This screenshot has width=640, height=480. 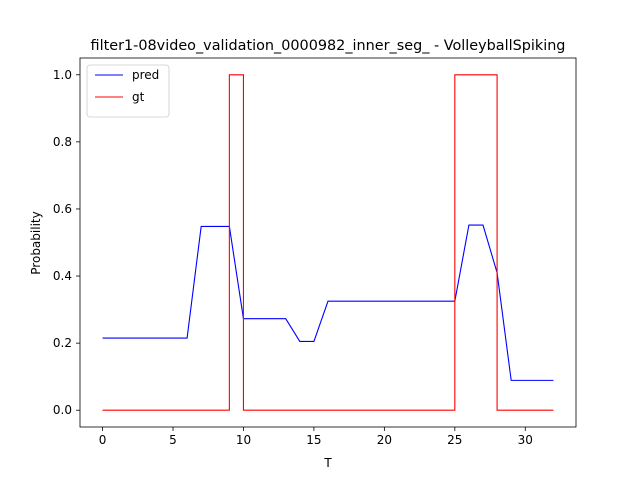 I want to click on legend-label-pred: pred, so click(x=145, y=75).